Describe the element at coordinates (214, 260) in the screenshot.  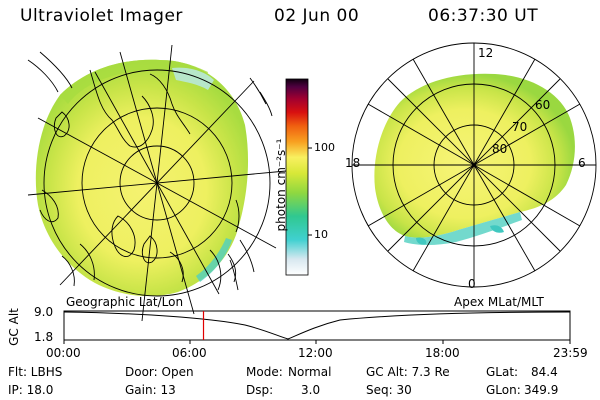
I see `geo-cyan-edge` at that location.